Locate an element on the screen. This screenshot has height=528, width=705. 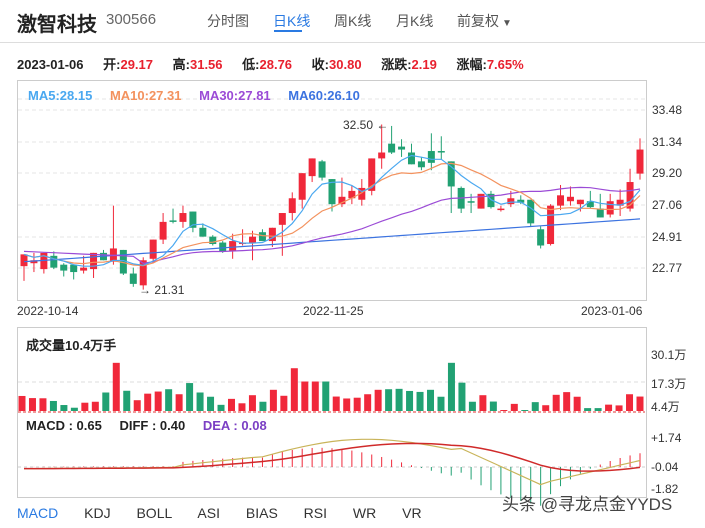
change-value: 2.19 is located at coordinates (424, 64).